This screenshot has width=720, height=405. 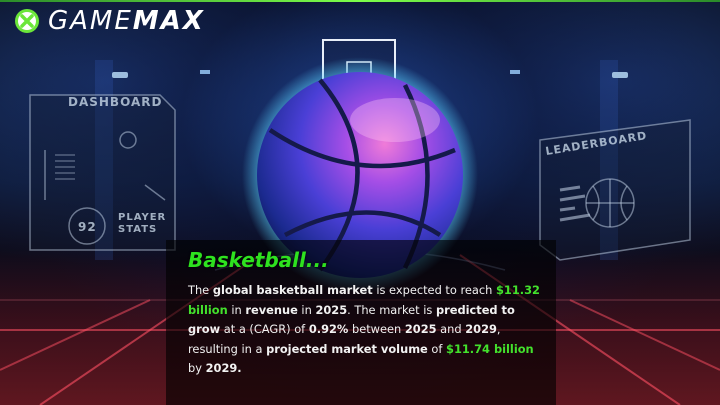 I want to click on text-segment: by, so click(x=197, y=368).